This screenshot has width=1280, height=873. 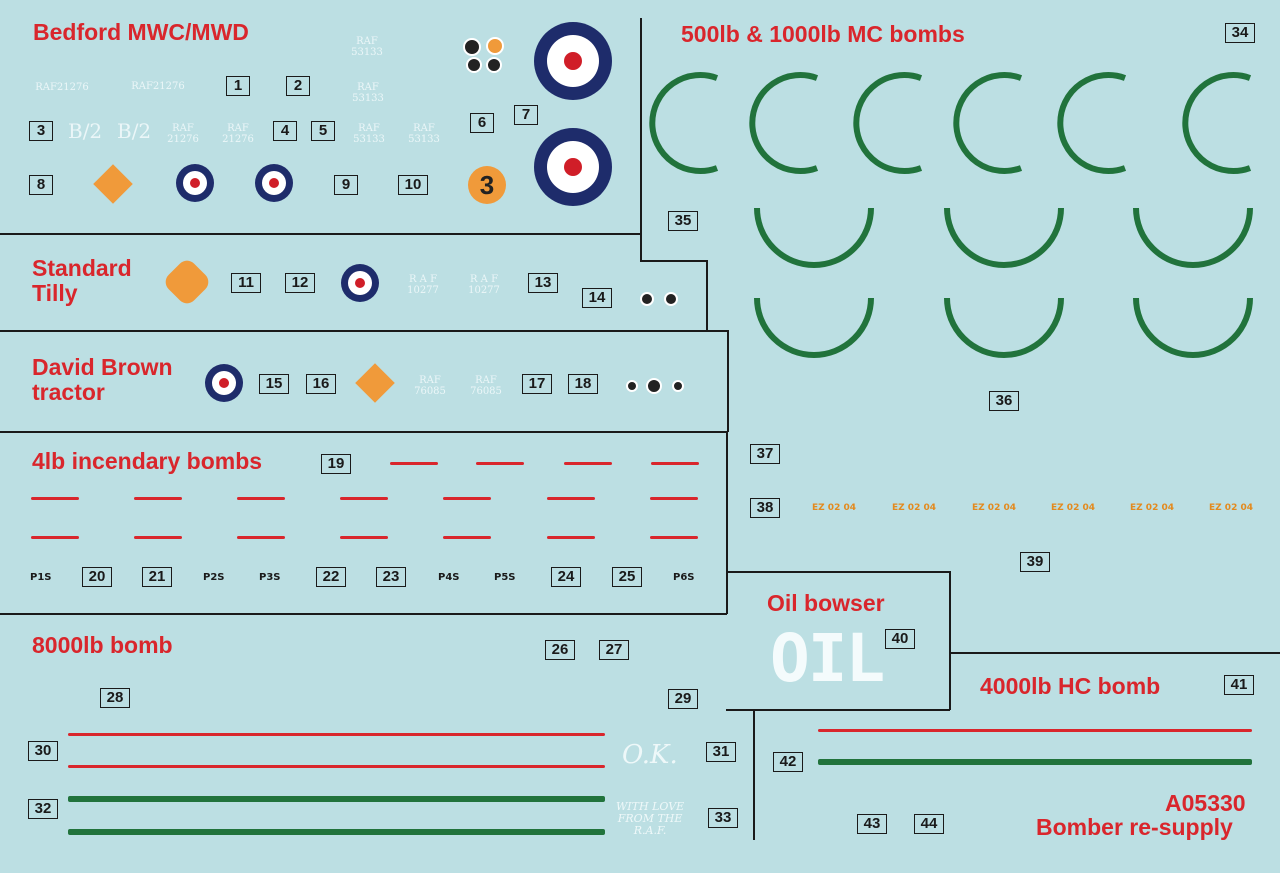 What do you see at coordinates (183, 134) in the screenshot?
I see `registration-marking: RAF 21276` at bounding box center [183, 134].